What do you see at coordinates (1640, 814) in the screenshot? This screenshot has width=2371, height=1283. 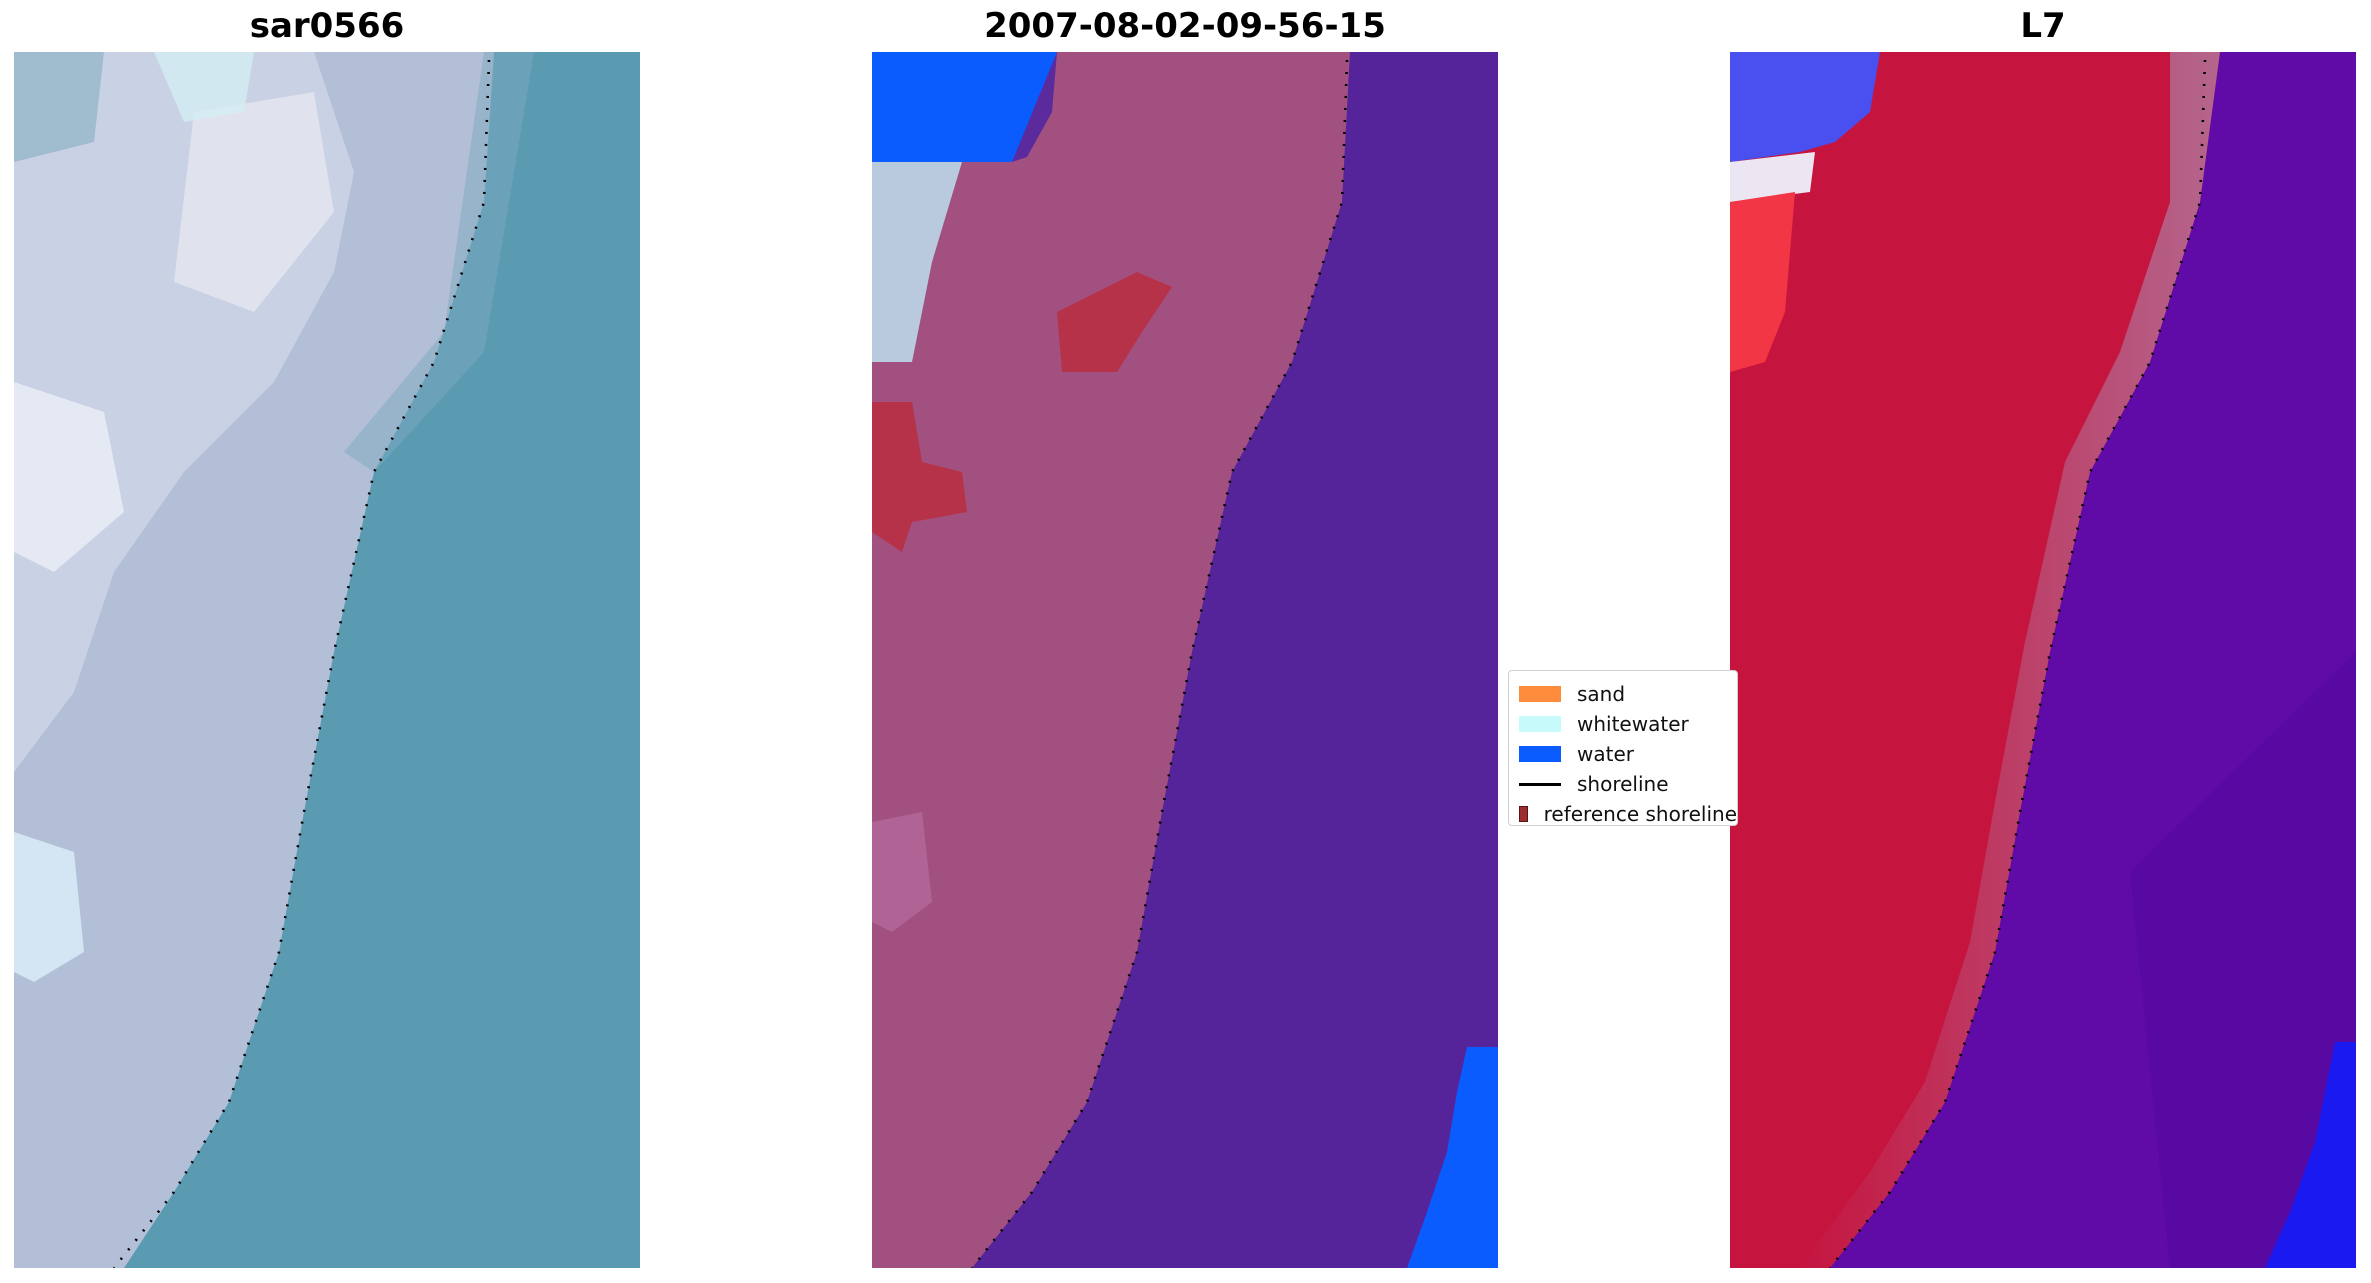 I see `legend-label-reference-shoreline: reference shoreline` at bounding box center [1640, 814].